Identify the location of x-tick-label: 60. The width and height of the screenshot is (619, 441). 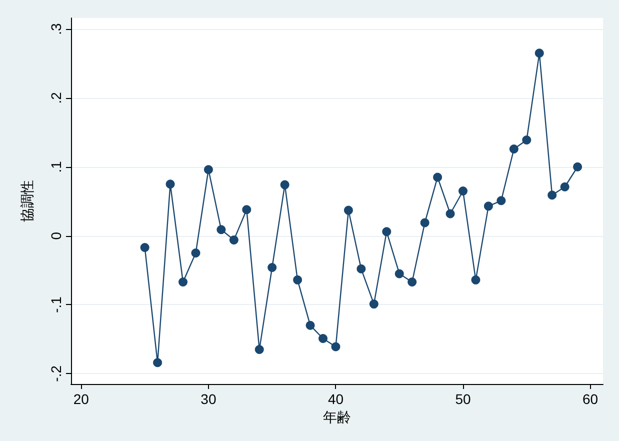
(590, 399).